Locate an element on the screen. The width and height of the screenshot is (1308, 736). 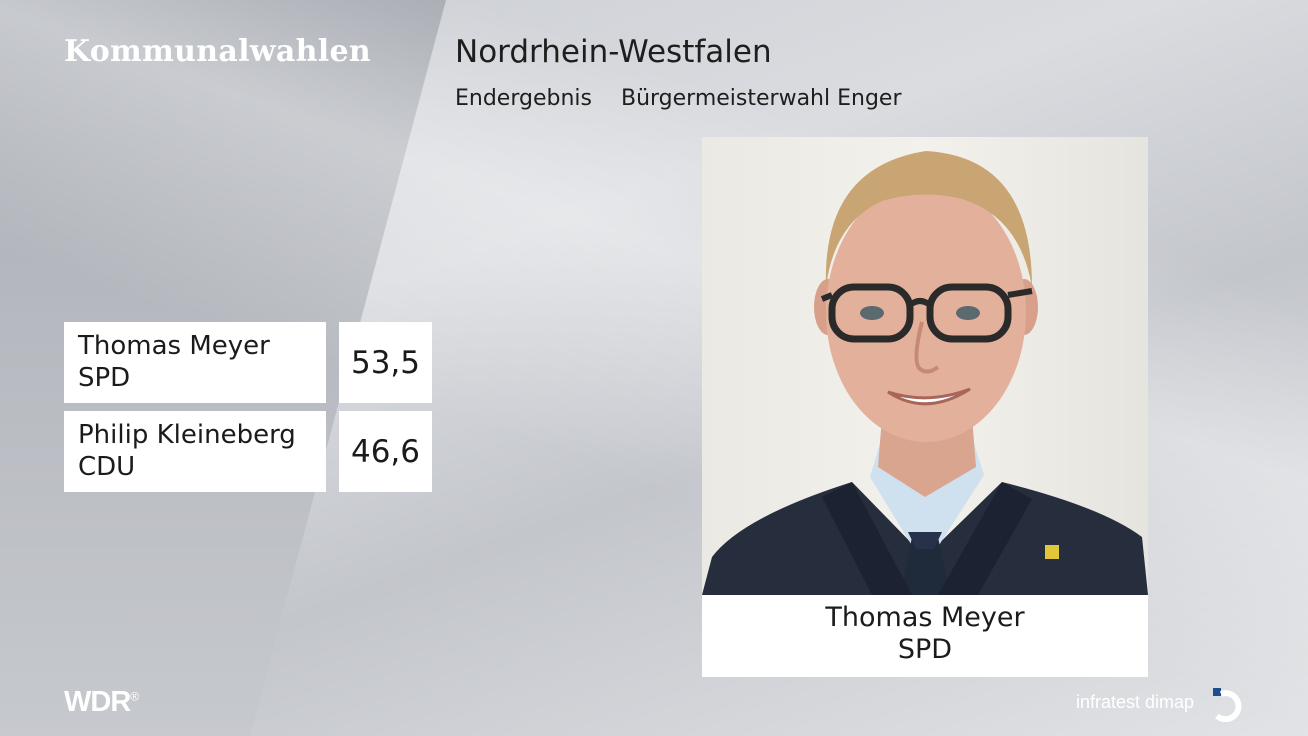
candidate-value: 46,6 is located at coordinates (385, 451).